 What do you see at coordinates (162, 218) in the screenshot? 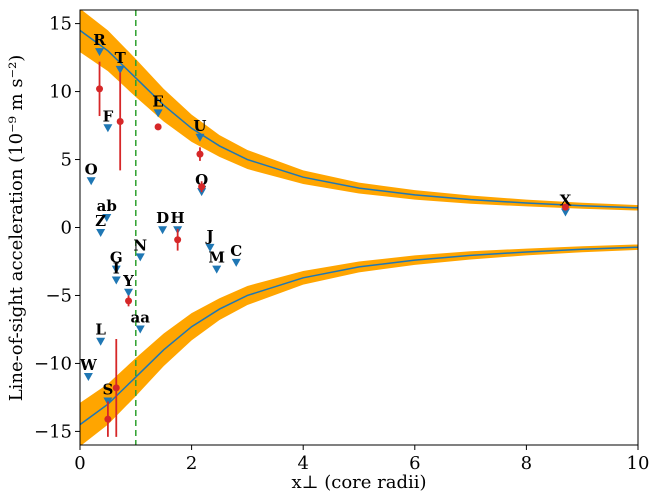
I see `point-label: D` at bounding box center [162, 218].